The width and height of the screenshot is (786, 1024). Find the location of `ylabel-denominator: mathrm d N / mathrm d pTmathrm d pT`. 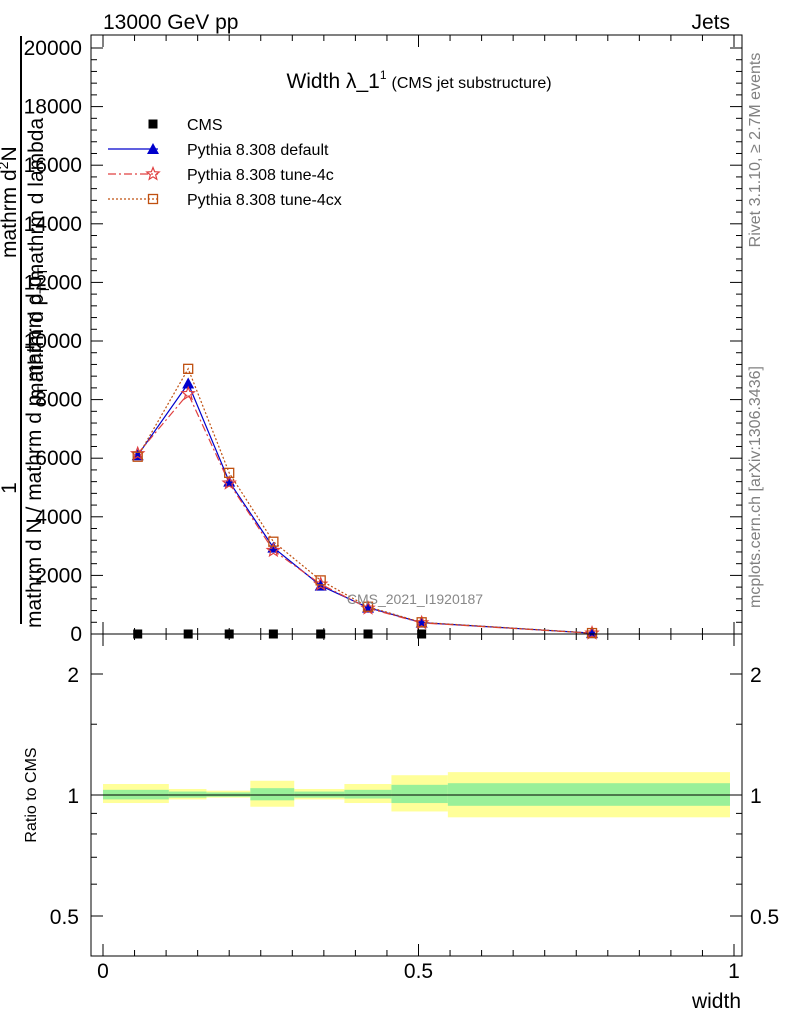

ylabel-denominator: mathrm d N / mathrm d pTmathrm d pT is located at coordinates (36, 447).